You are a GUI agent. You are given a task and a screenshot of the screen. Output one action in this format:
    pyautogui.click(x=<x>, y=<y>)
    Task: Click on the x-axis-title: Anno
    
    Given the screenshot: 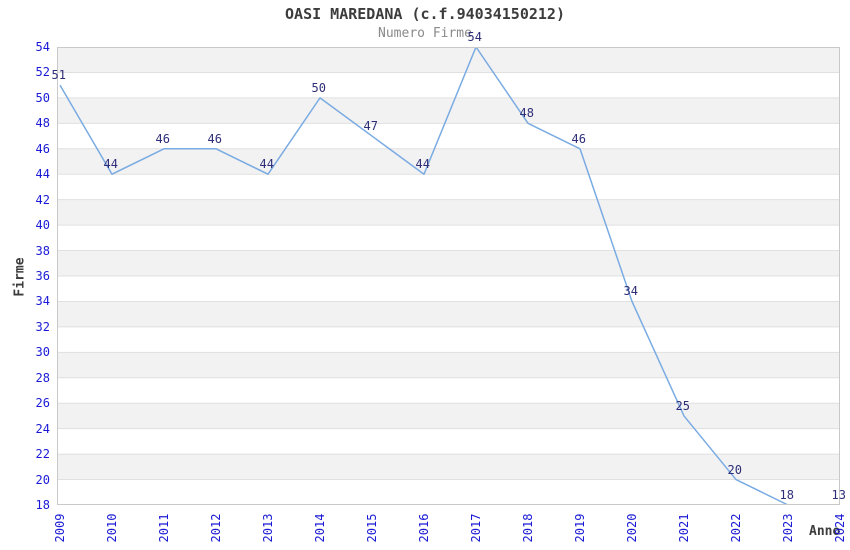 What is the action you would take?
    pyautogui.click(x=825, y=531)
    